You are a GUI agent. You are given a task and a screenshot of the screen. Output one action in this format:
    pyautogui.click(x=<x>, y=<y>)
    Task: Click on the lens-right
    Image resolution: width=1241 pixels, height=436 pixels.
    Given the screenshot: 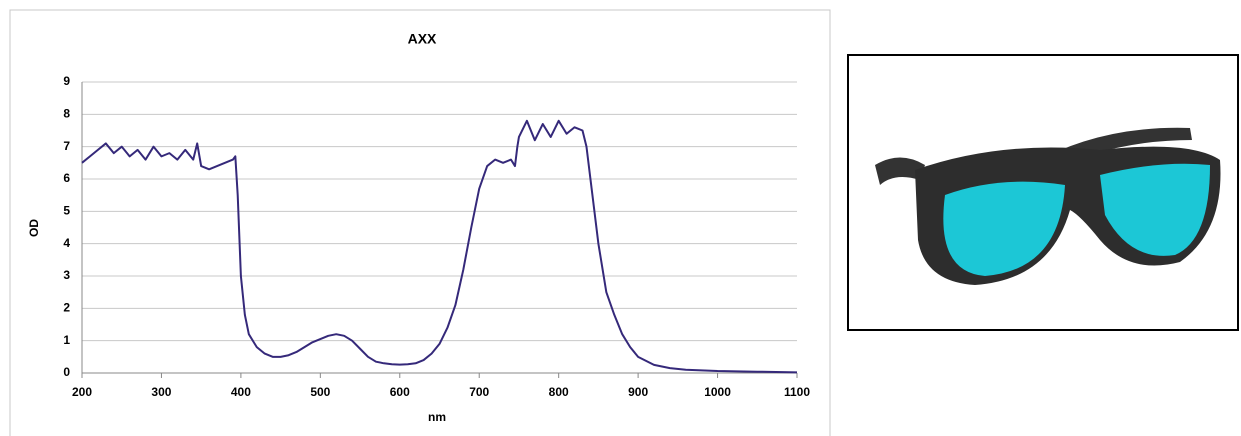 What is the action you would take?
    pyautogui.click(x=1155, y=209)
    